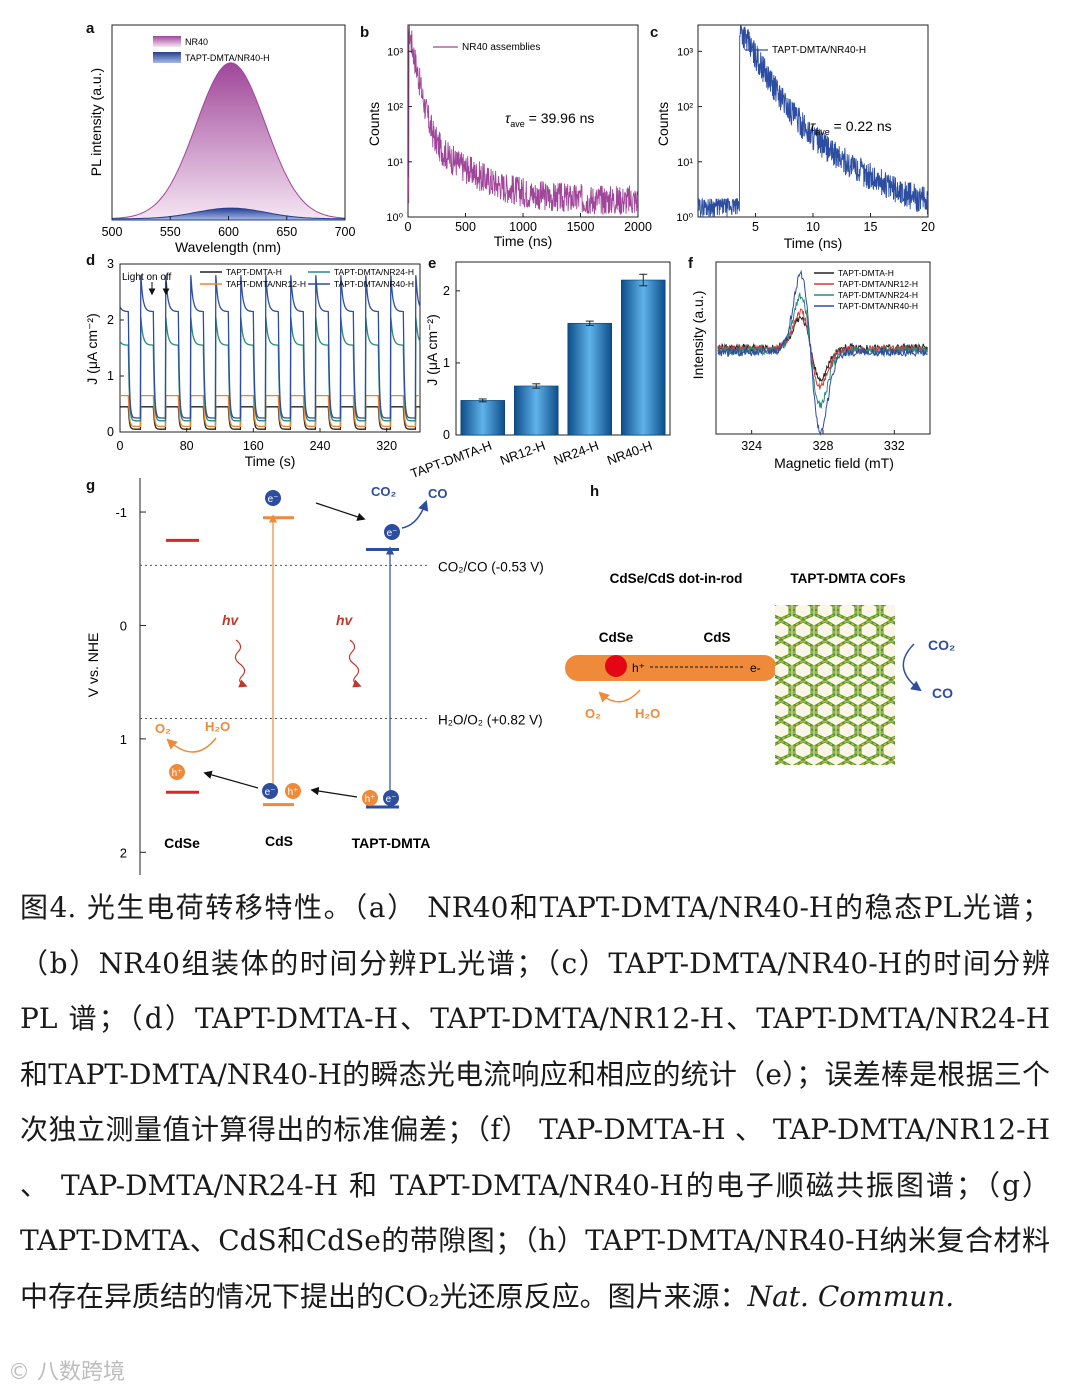 The width and height of the screenshot is (1080, 1394). What do you see at coordinates (755, 668) in the screenshot?
I see `electron-label-h: e-` at bounding box center [755, 668].